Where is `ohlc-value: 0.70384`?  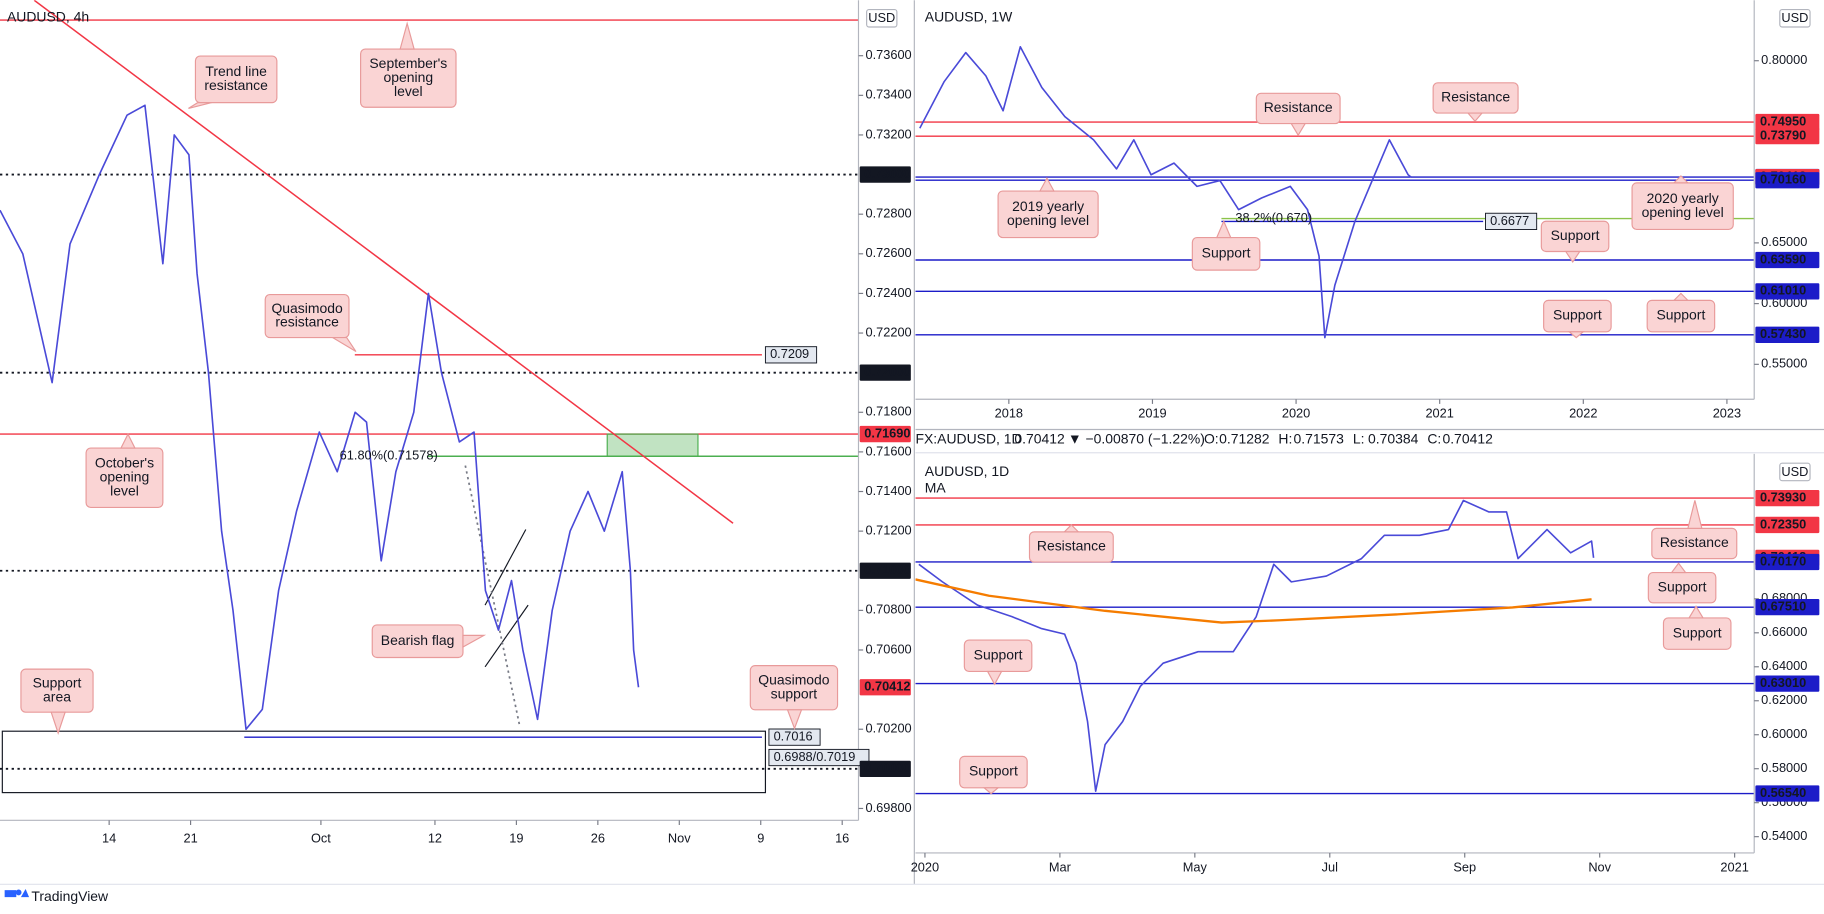
ohlc-value: 0.70384 is located at coordinates (1393, 439).